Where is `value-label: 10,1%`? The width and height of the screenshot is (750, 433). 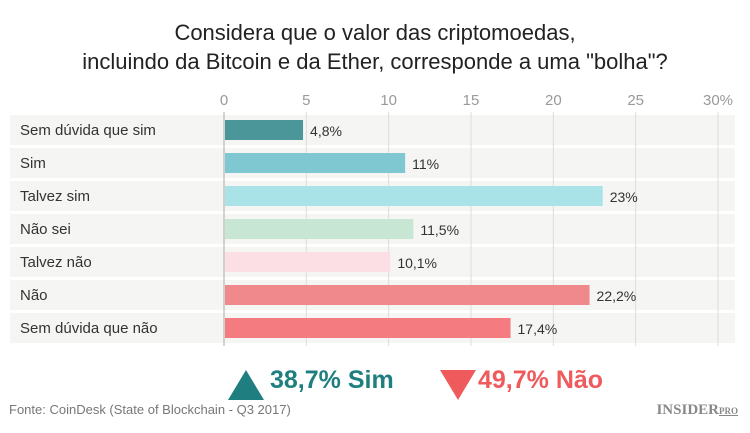
value-label: 10,1% is located at coordinates (417, 263).